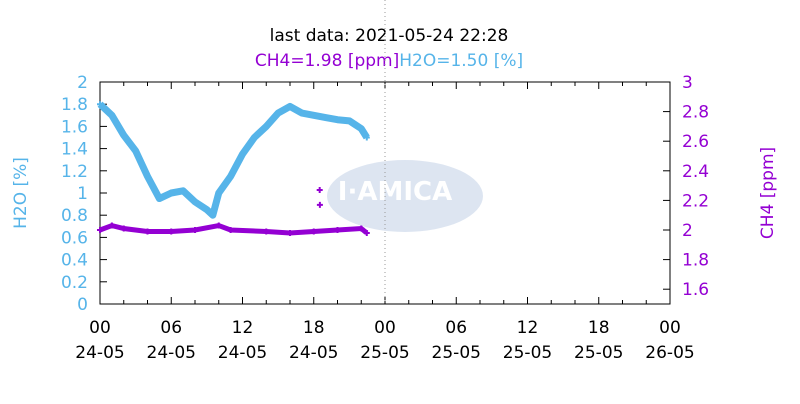 The width and height of the screenshot is (800, 404). I want to click on y-left-tick-label: 1.6, so click(74, 127).